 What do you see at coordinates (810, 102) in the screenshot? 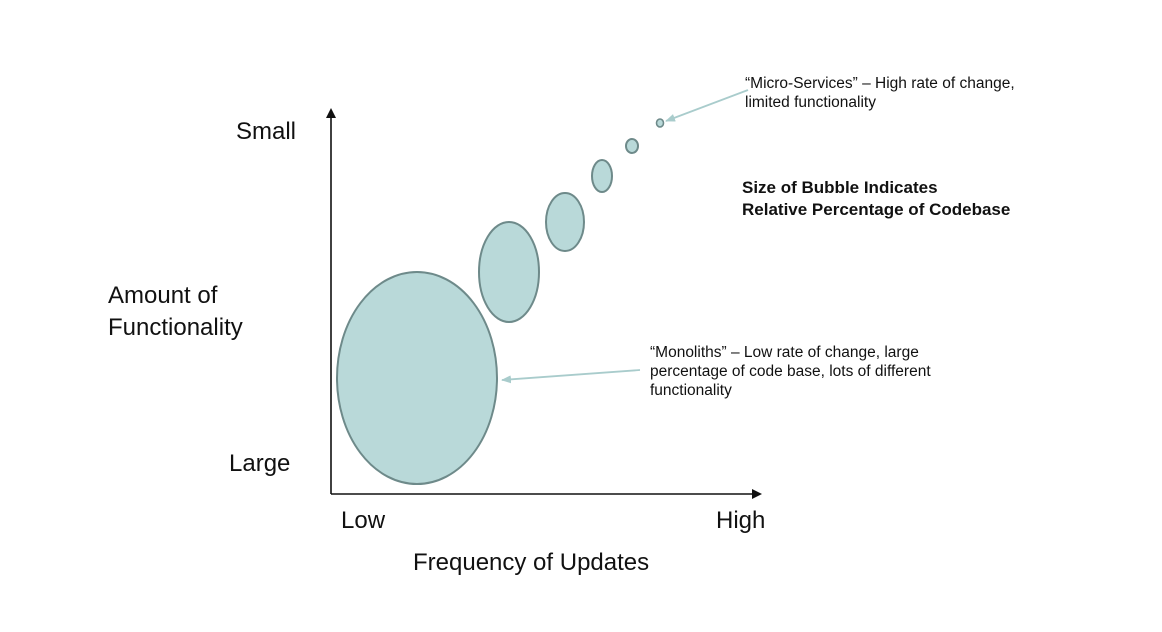
I see `annotation-line: limited functionality` at bounding box center [810, 102].